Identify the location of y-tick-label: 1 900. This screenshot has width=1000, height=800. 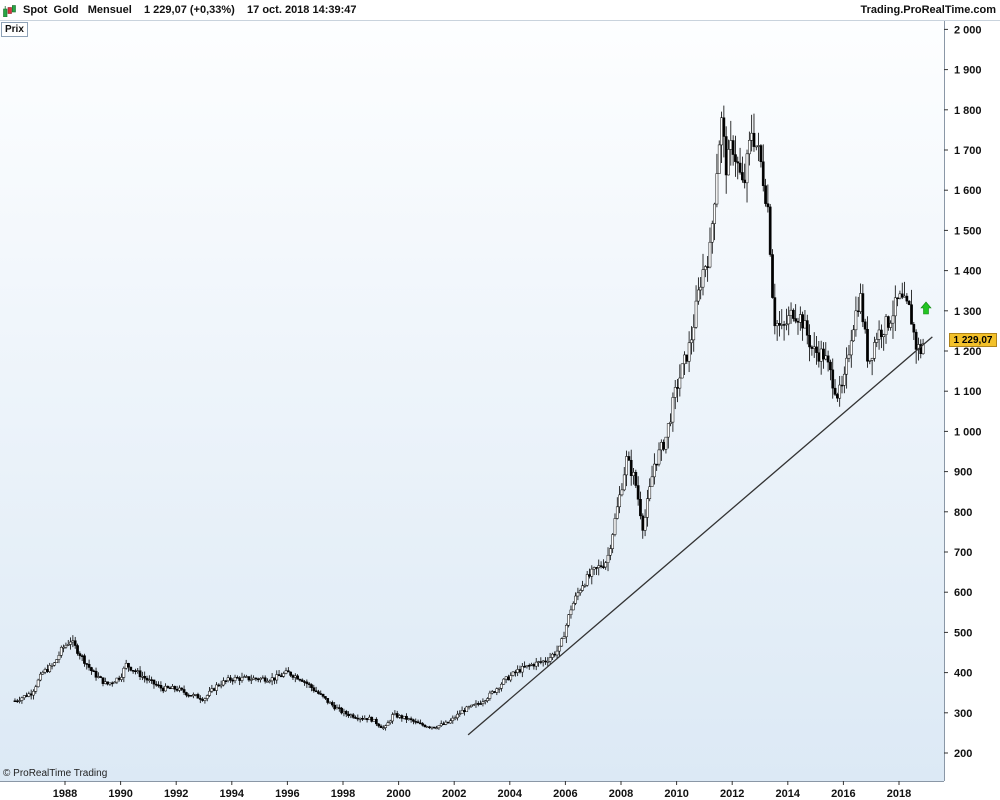
(968, 71).